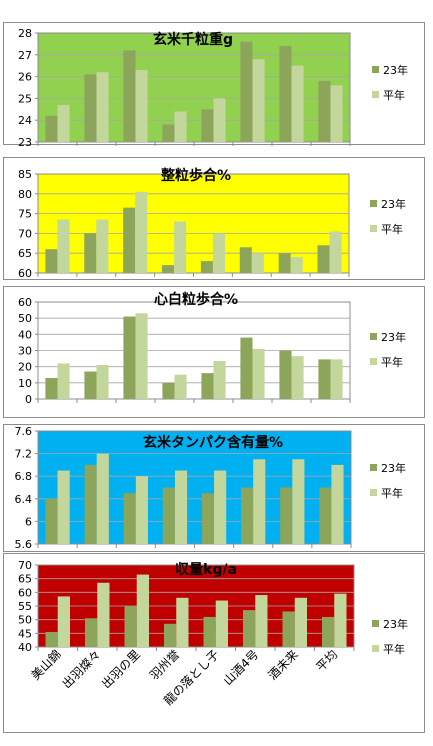 The height and width of the screenshot is (746, 433). What do you see at coordinates (196, 299) in the screenshot?
I see `chart-title: 心白粒歩合%` at bounding box center [196, 299].